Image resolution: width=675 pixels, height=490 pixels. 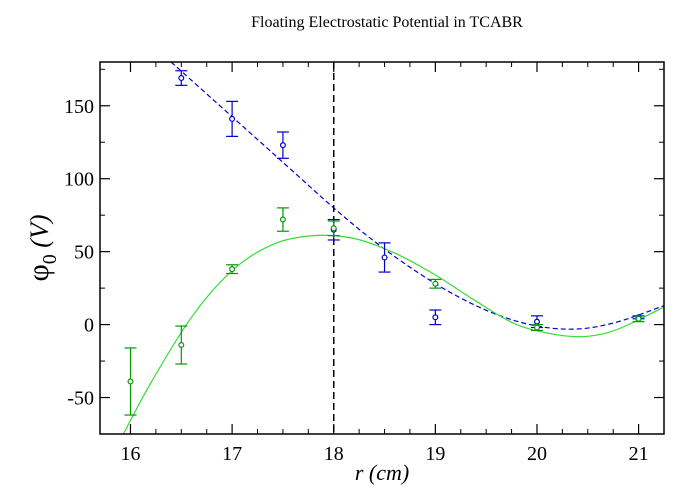 What do you see at coordinates (38, 272) in the screenshot?
I see `y-axis-label-symbol: φ` at bounding box center [38, 272].